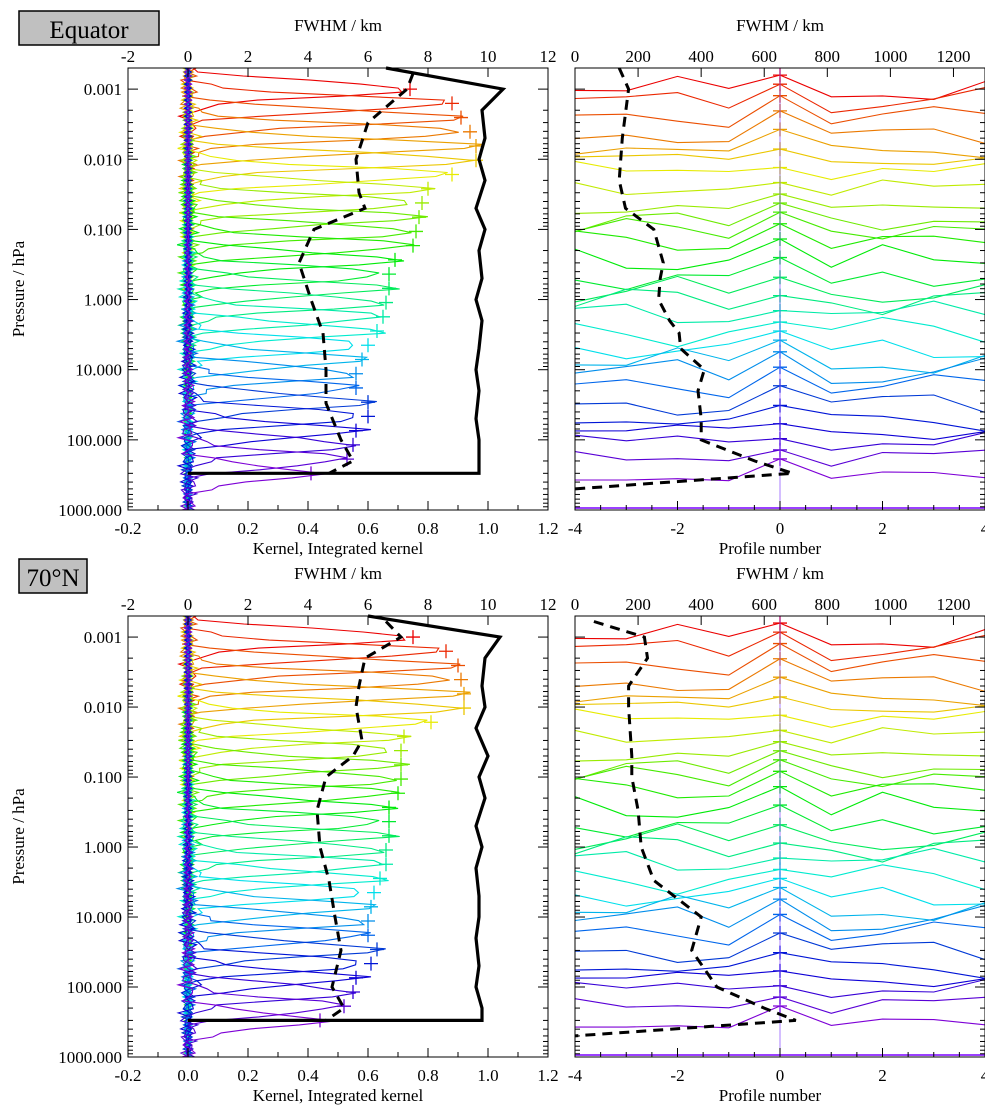 The height and width of the screenshot is (1107, 985). Describe the element at coordinates (548, 56) in the screenshot. I see `x2-tick-label: 12` at that location.